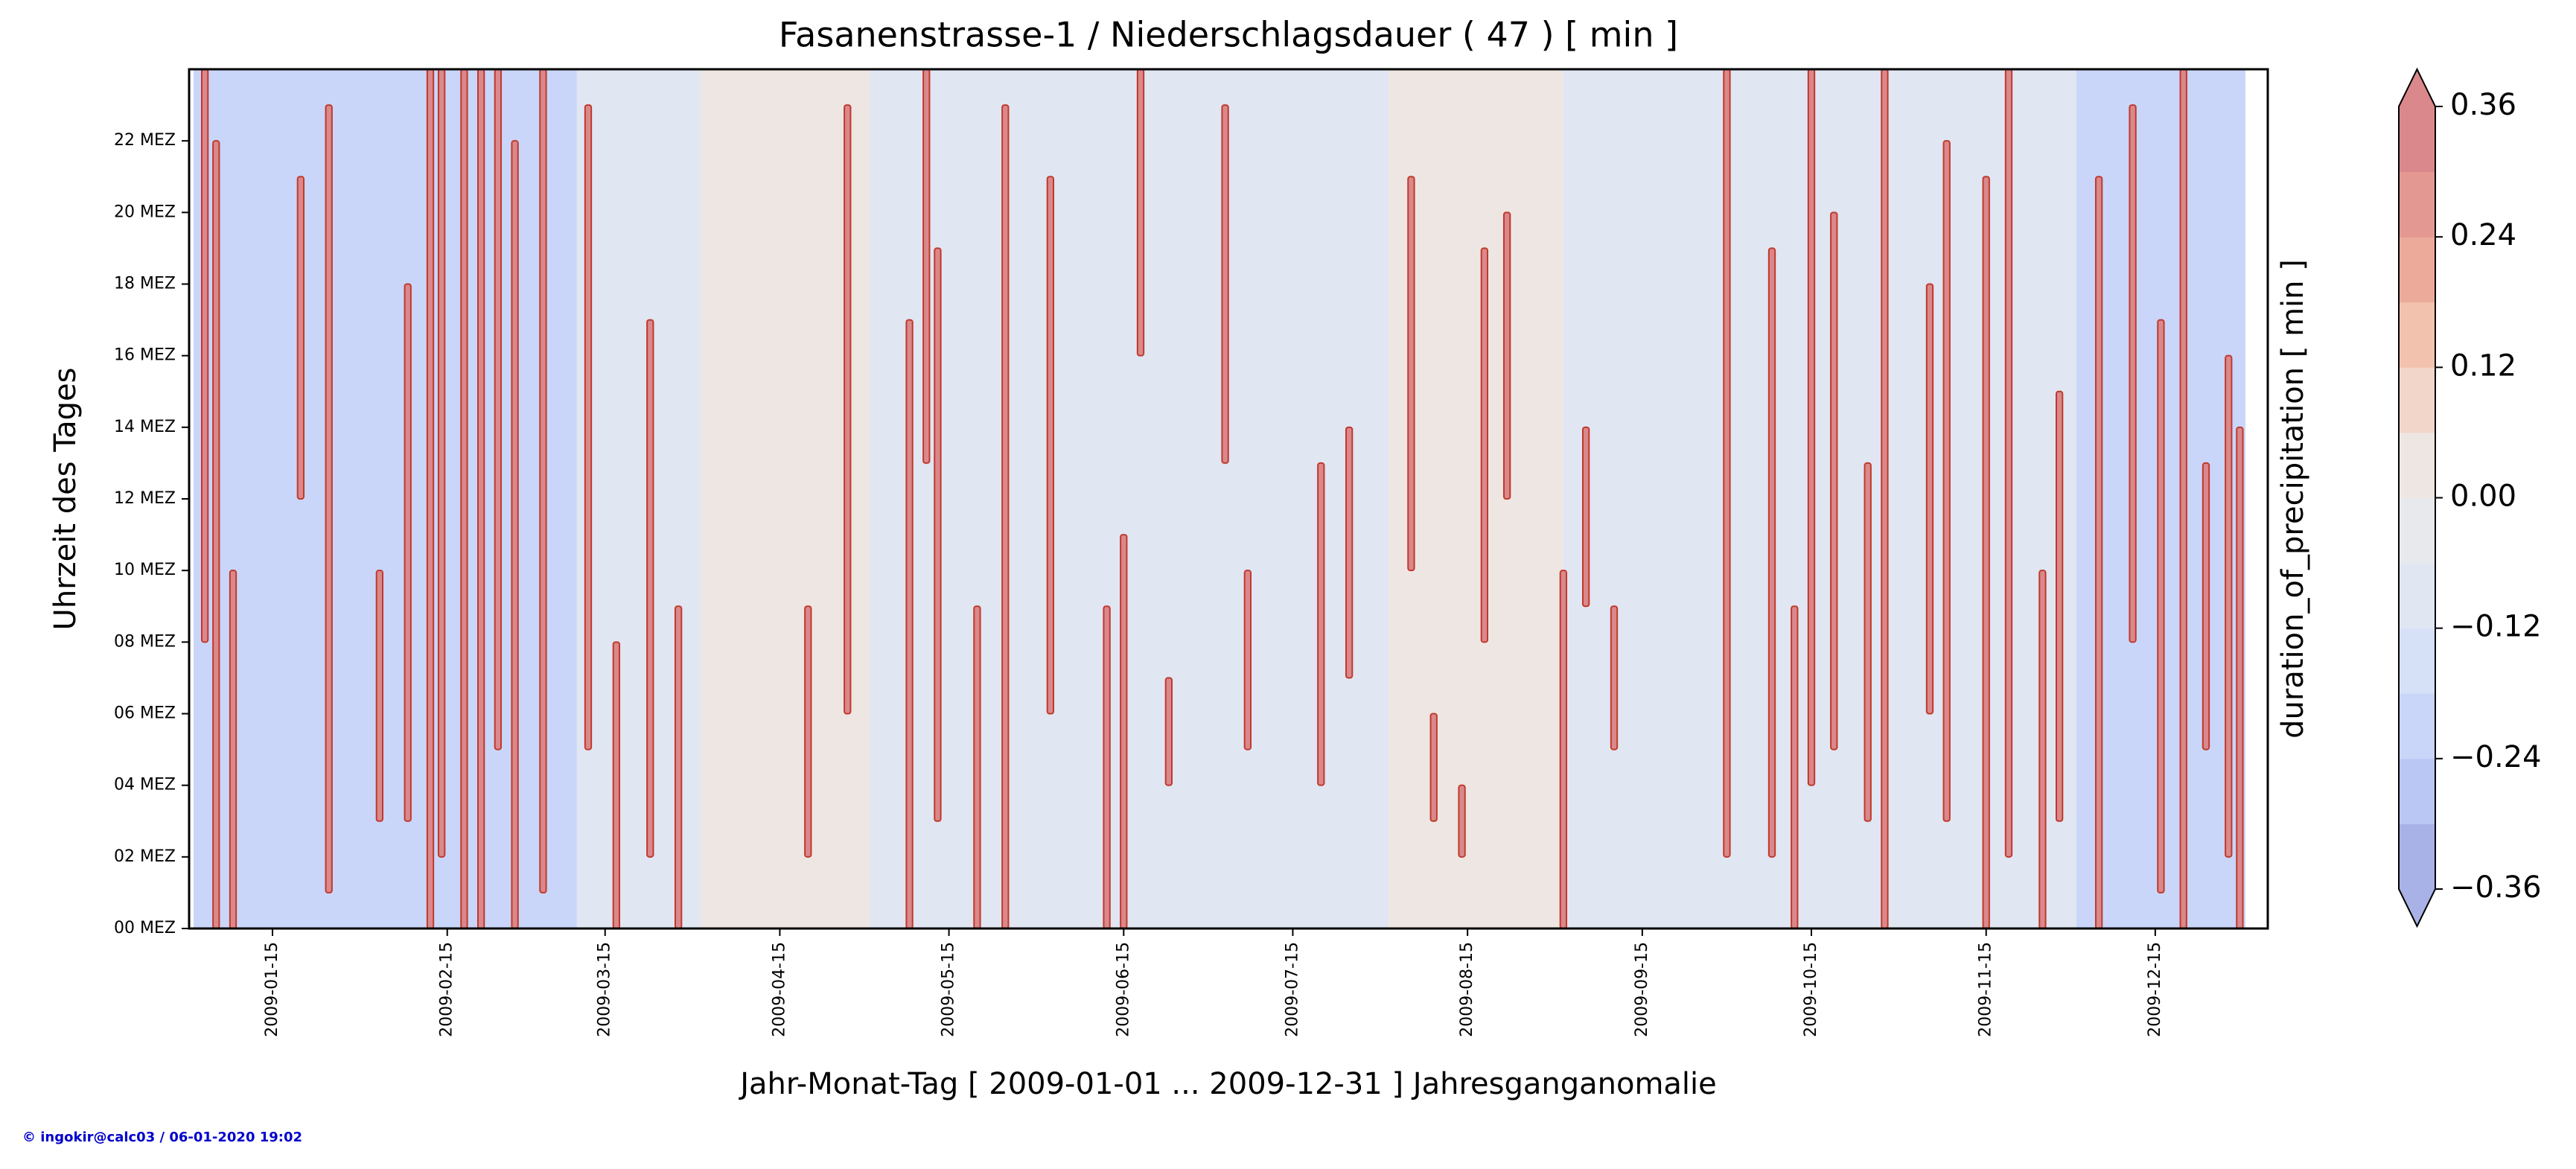  Describe the element at coordinates (145, 641) in the screenshot. I see `y-tick-label: 08 MEZ` at that location.